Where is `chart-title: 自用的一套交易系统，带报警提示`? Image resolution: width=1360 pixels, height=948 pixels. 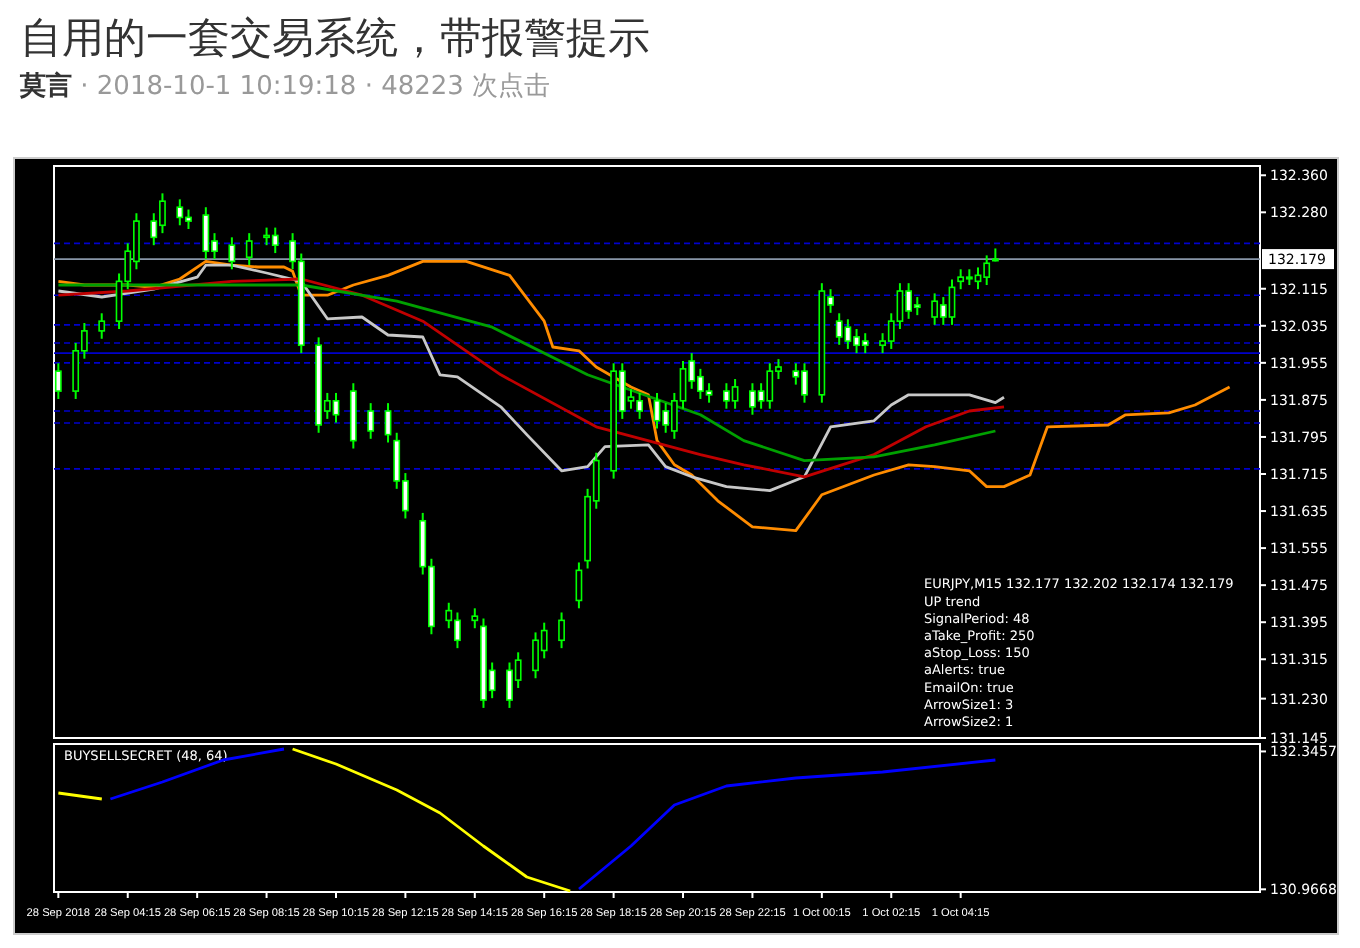
chart-title: 自用的一套交易系统，带报警提示 is located at coordinates (335, 38).